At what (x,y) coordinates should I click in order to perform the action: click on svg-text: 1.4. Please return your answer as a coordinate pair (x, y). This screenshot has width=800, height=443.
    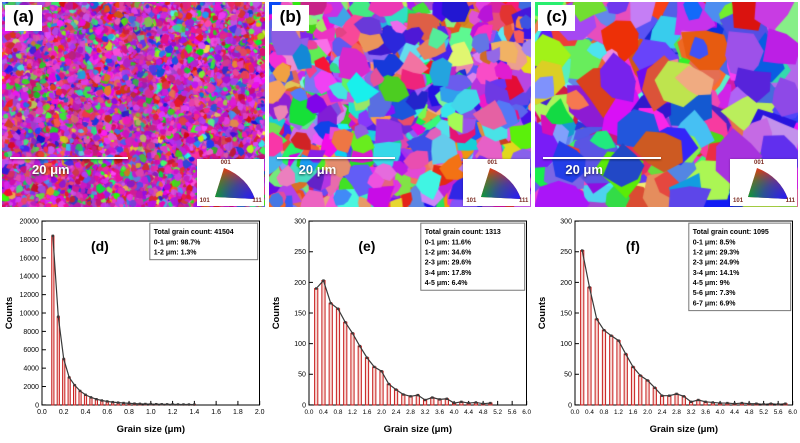
    Looking at the image, I should click on (195, 412).